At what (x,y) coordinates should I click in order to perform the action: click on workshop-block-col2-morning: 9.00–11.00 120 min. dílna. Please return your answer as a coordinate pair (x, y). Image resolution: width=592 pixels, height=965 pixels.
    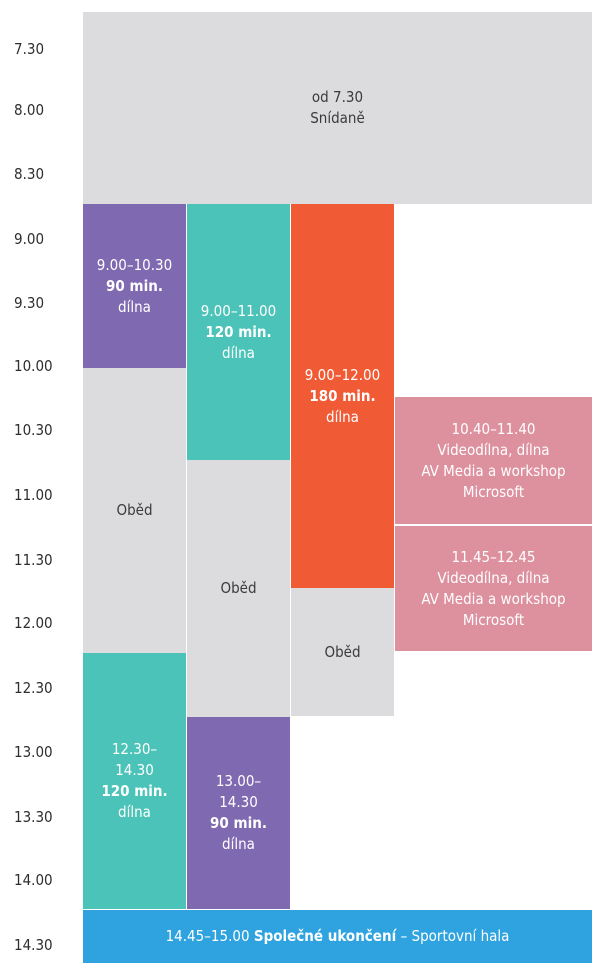
    Looking at the image, I should click on (238, 332).